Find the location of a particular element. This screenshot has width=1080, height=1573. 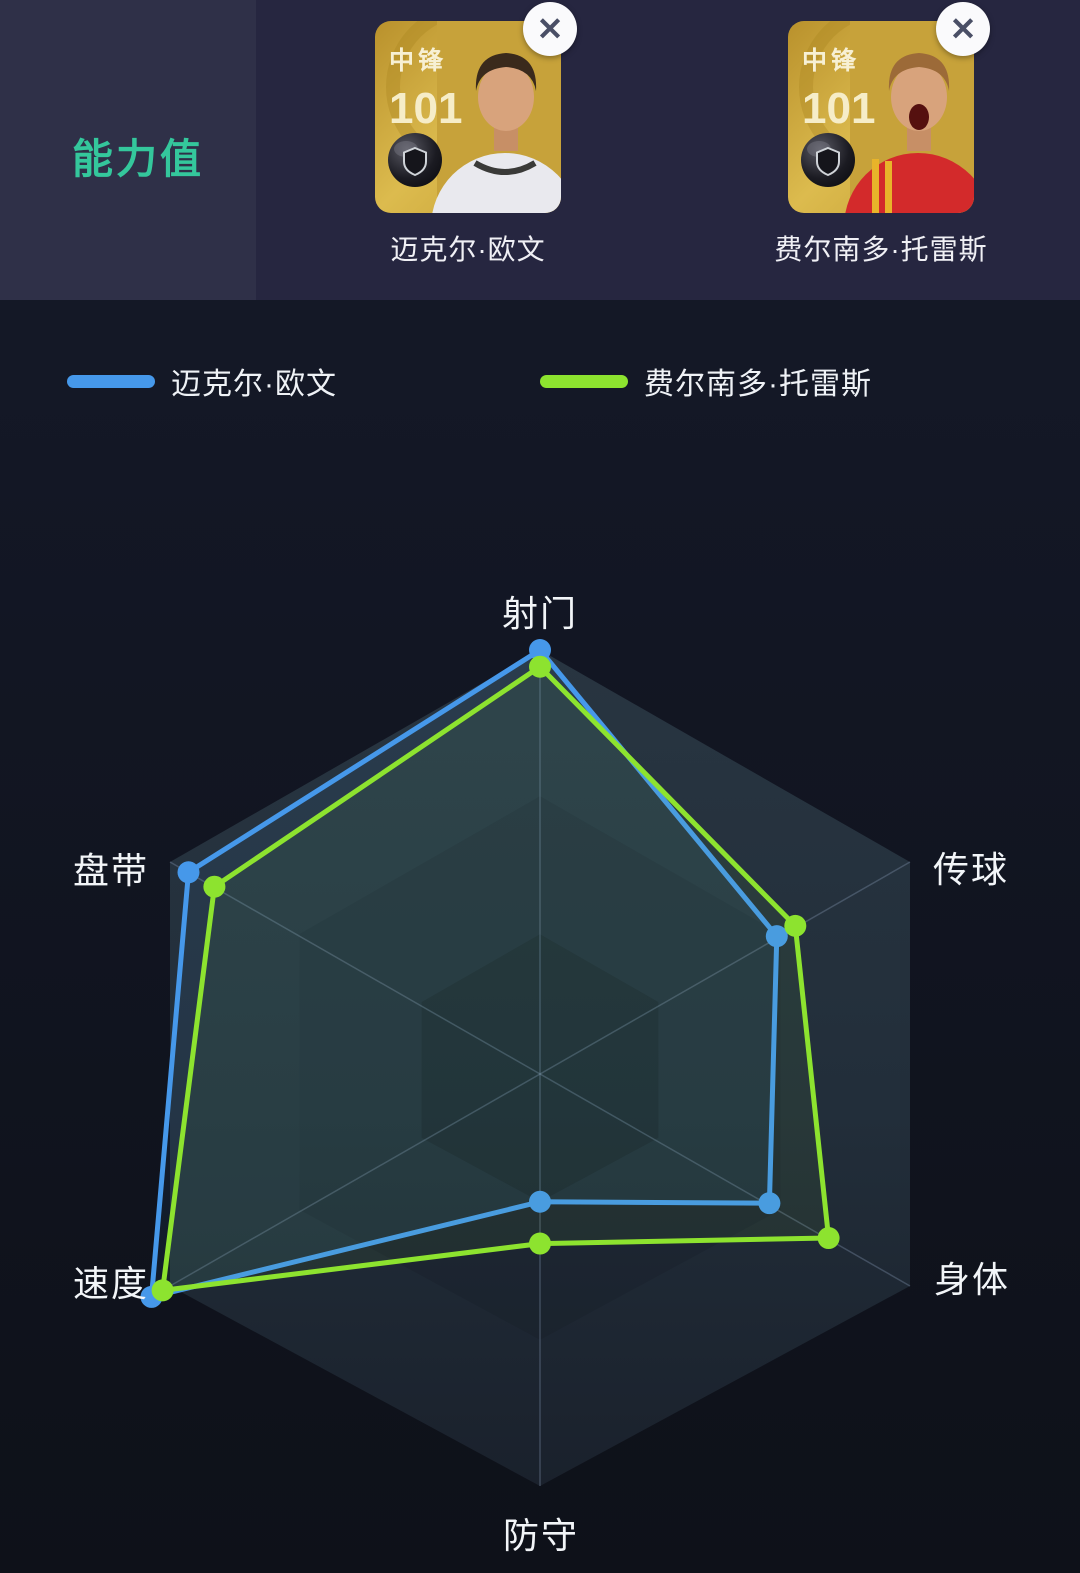

legend-item: 费尔南多·托雷斯 is located at coordinates (706, 381).